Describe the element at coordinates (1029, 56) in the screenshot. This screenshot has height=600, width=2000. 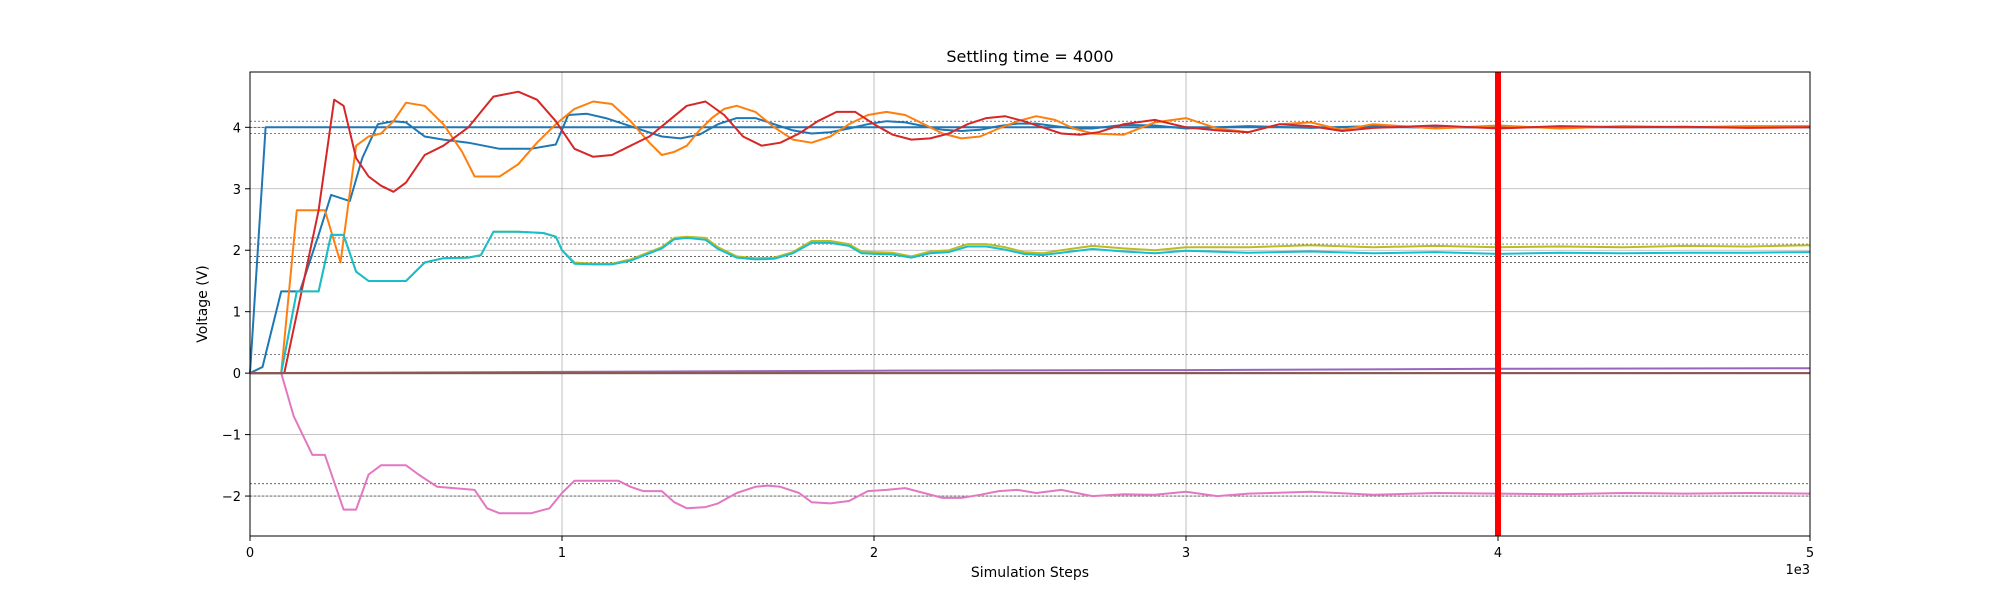
I see `chart-title: Settling time = 4000` at that location.